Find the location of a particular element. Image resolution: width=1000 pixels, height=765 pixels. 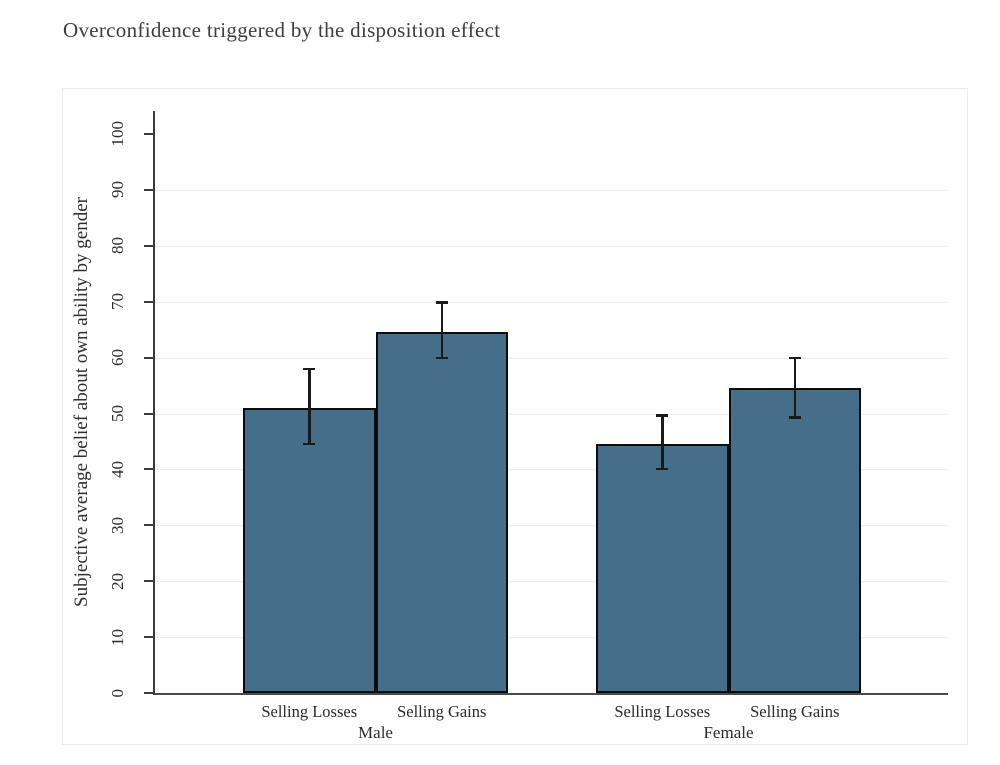

y-tick-label-60: 60 is located at coordinates (118, 358).